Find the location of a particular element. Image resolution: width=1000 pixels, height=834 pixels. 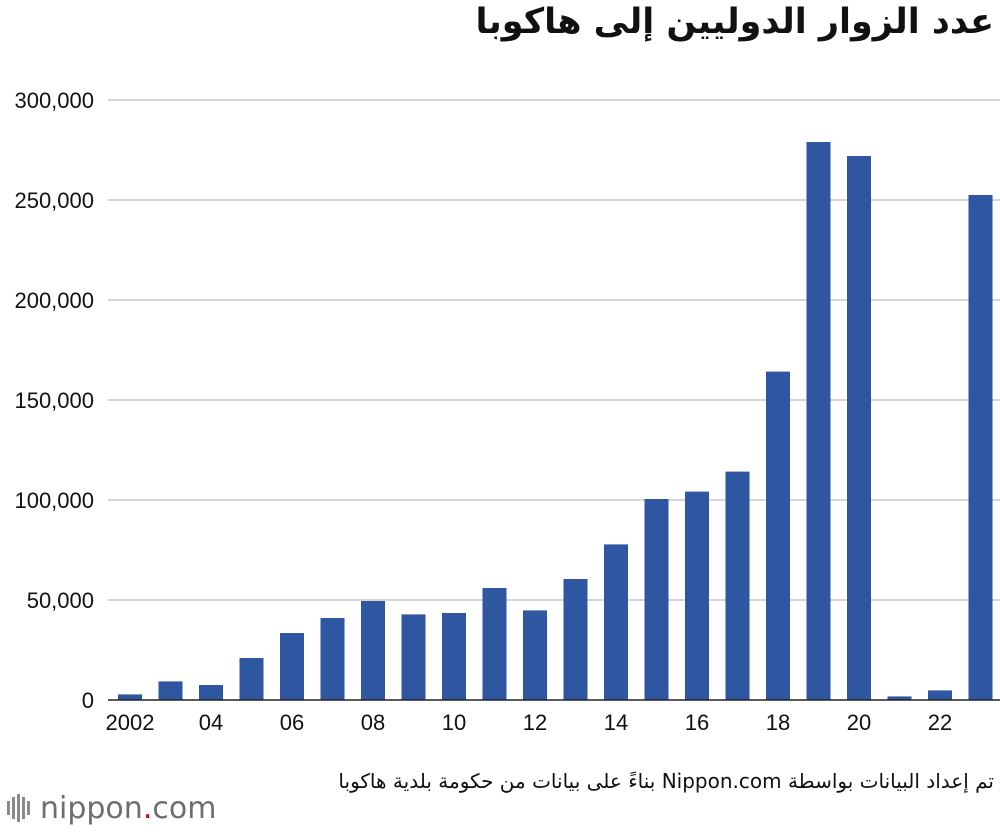

bar-2013 is located at coordinates (575, 639).